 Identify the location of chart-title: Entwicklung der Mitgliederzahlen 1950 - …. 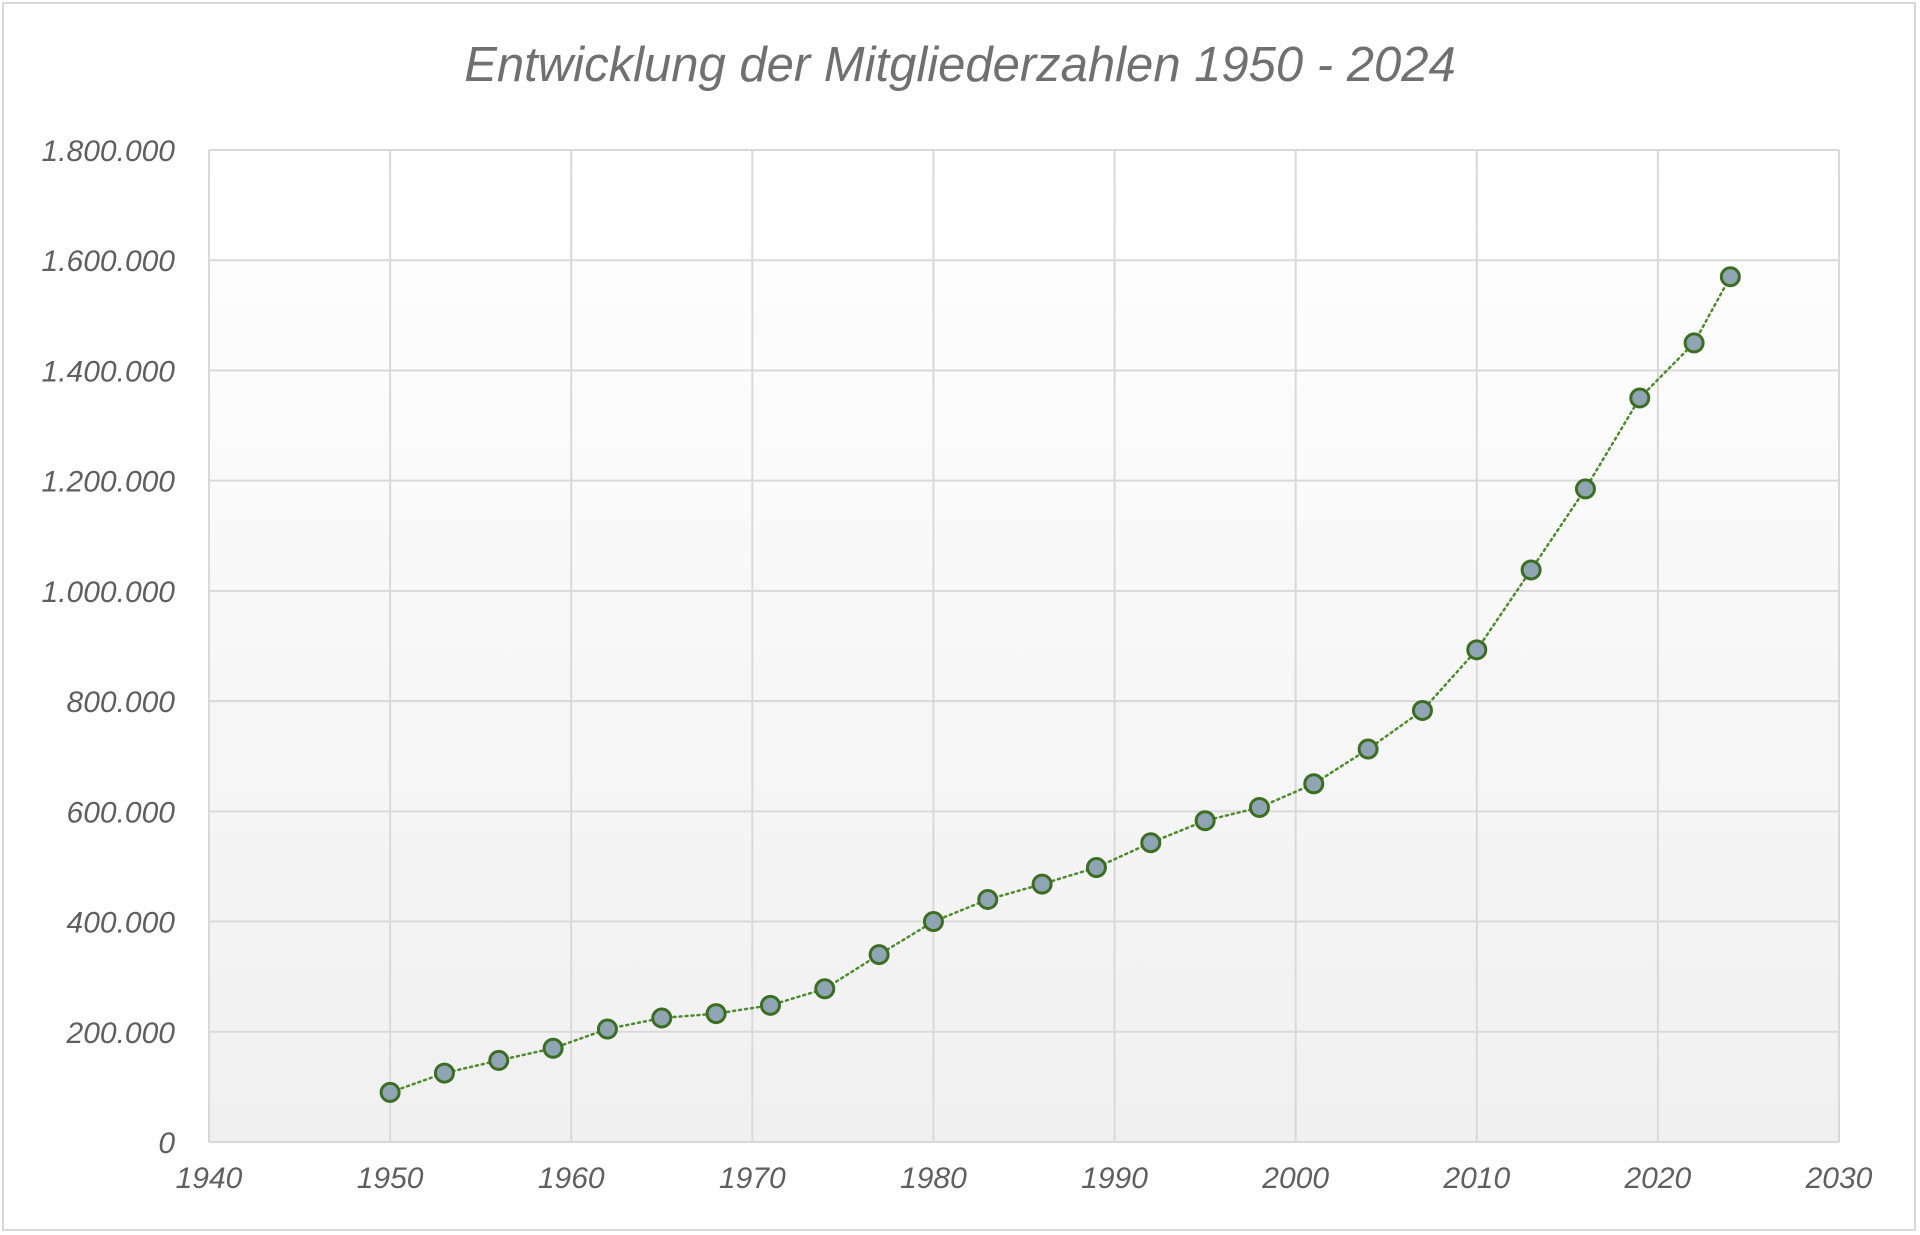
(959, 65).